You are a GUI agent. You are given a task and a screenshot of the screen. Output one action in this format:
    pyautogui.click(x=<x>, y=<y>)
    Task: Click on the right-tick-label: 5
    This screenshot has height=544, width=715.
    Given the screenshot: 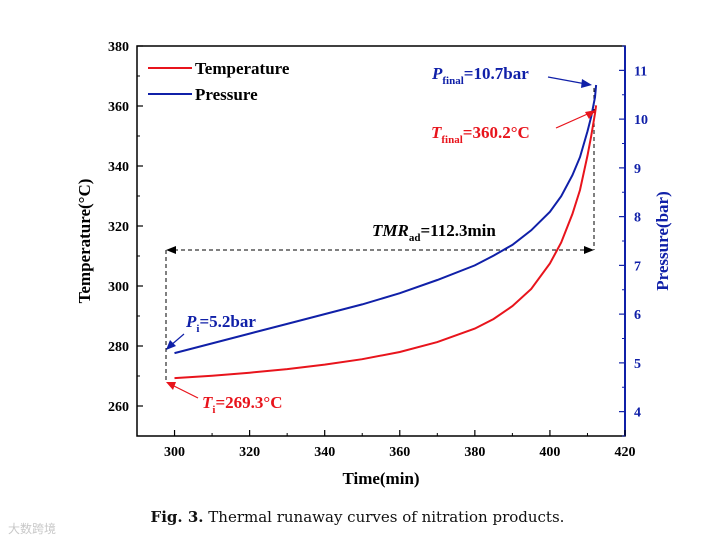 What is the action you would take?
    pyautogui.click(x=637, y=364)
    